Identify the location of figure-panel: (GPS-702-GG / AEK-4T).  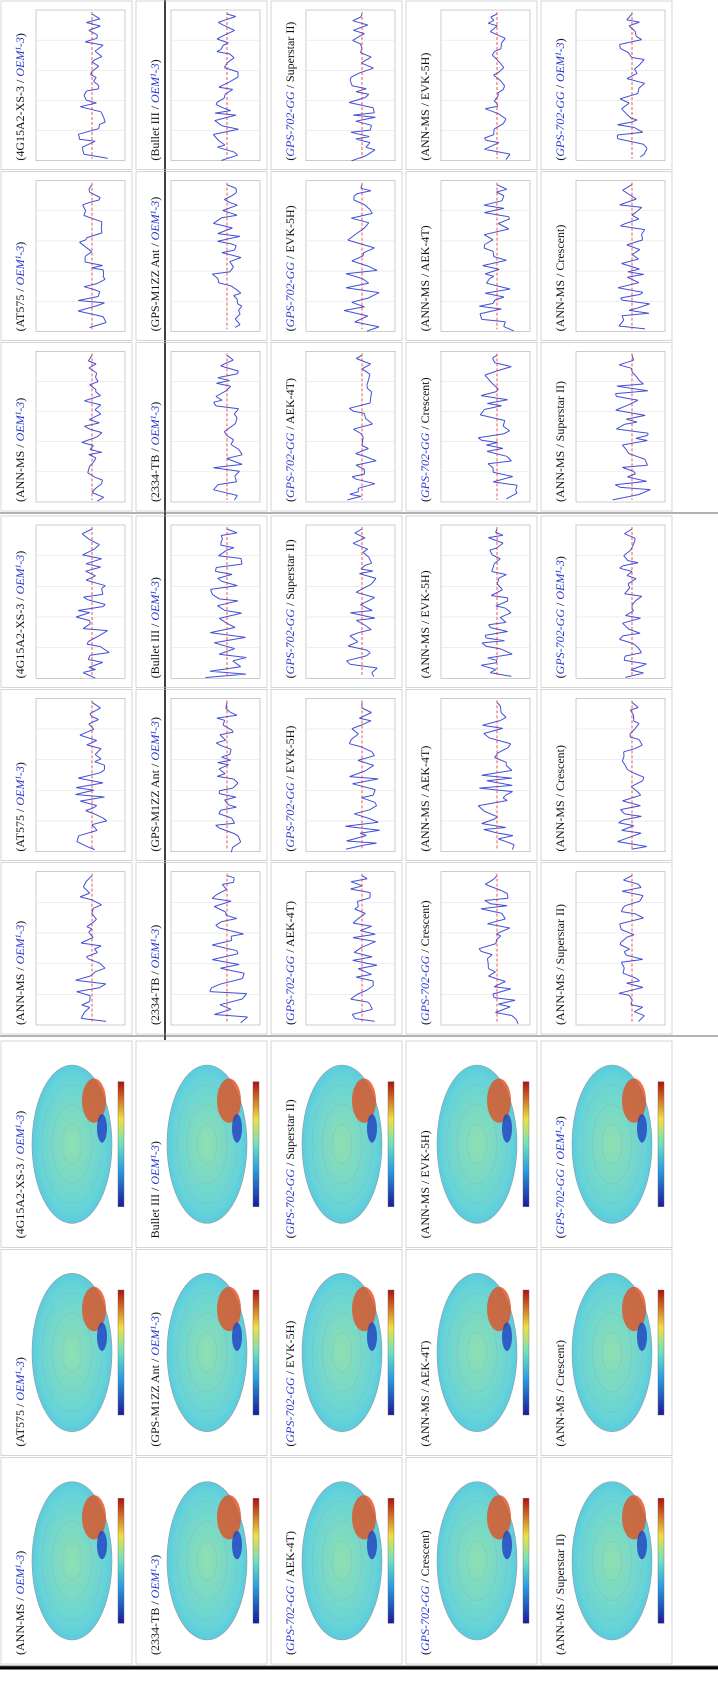
(336, 1561).